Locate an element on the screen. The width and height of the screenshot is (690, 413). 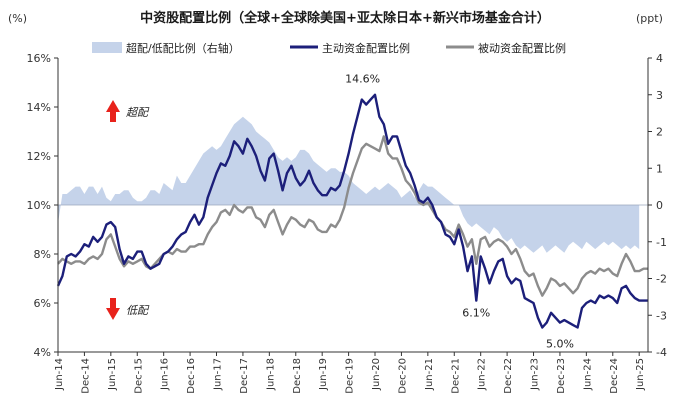
left-tick-label: 8% is located at coordinates (42, 254).